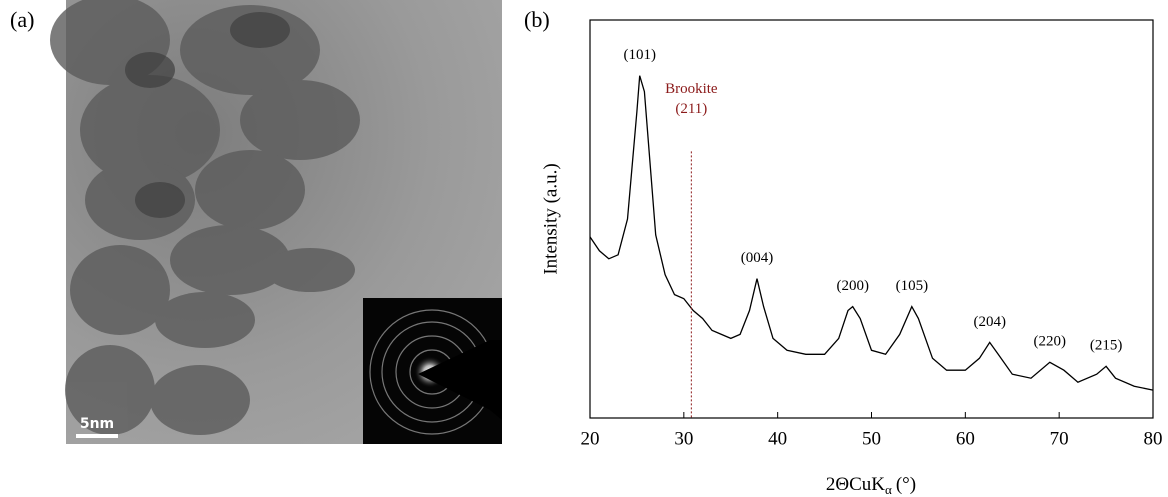 The height and width of the screenshot is (497, 1168). What do you see at coordinates (888, 489) in the screenshot?
I see `x-axis-label-sub: α` at bounding box center [888, 489].